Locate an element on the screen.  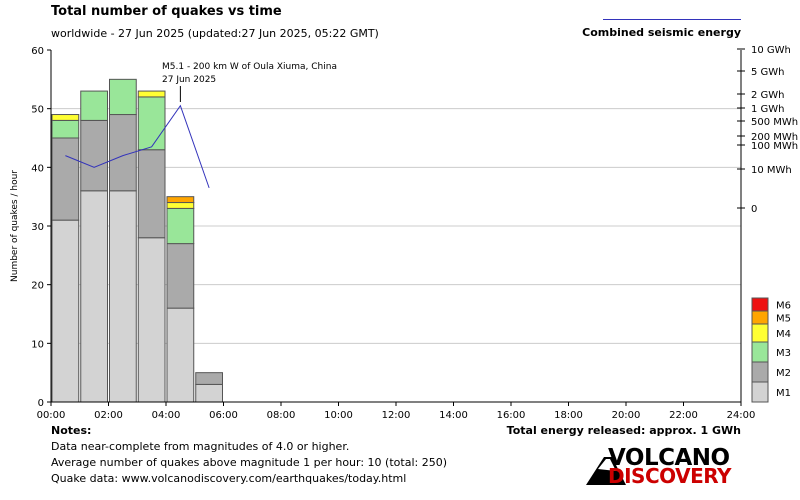
legend-label-m3: M3 is located at coordinates (783, 353).